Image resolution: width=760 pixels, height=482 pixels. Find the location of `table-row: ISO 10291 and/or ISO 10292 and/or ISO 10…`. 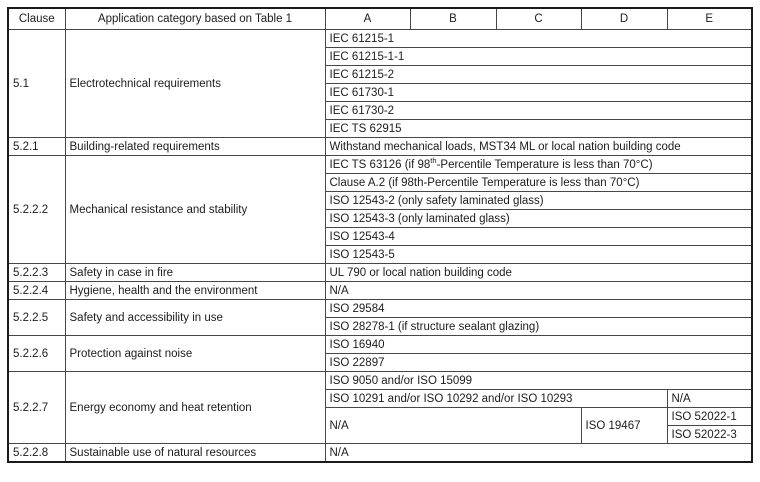

table-row: ISO 10291 and/or ISO 10292 and/or ISO 10… is located at coordinates (380, 398).